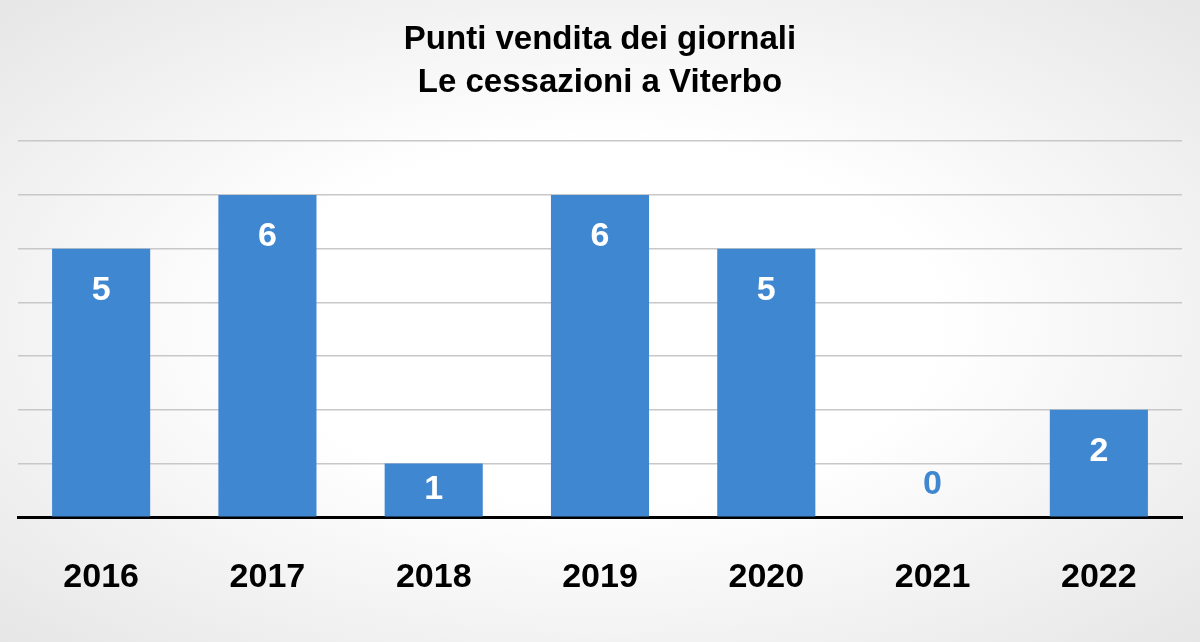 The width and height of the screenshot is (1200, 642). What do you see at coordinates (933, 481) in the screenshot?
I see `data-label: 0` at bounding box center [933, 481].